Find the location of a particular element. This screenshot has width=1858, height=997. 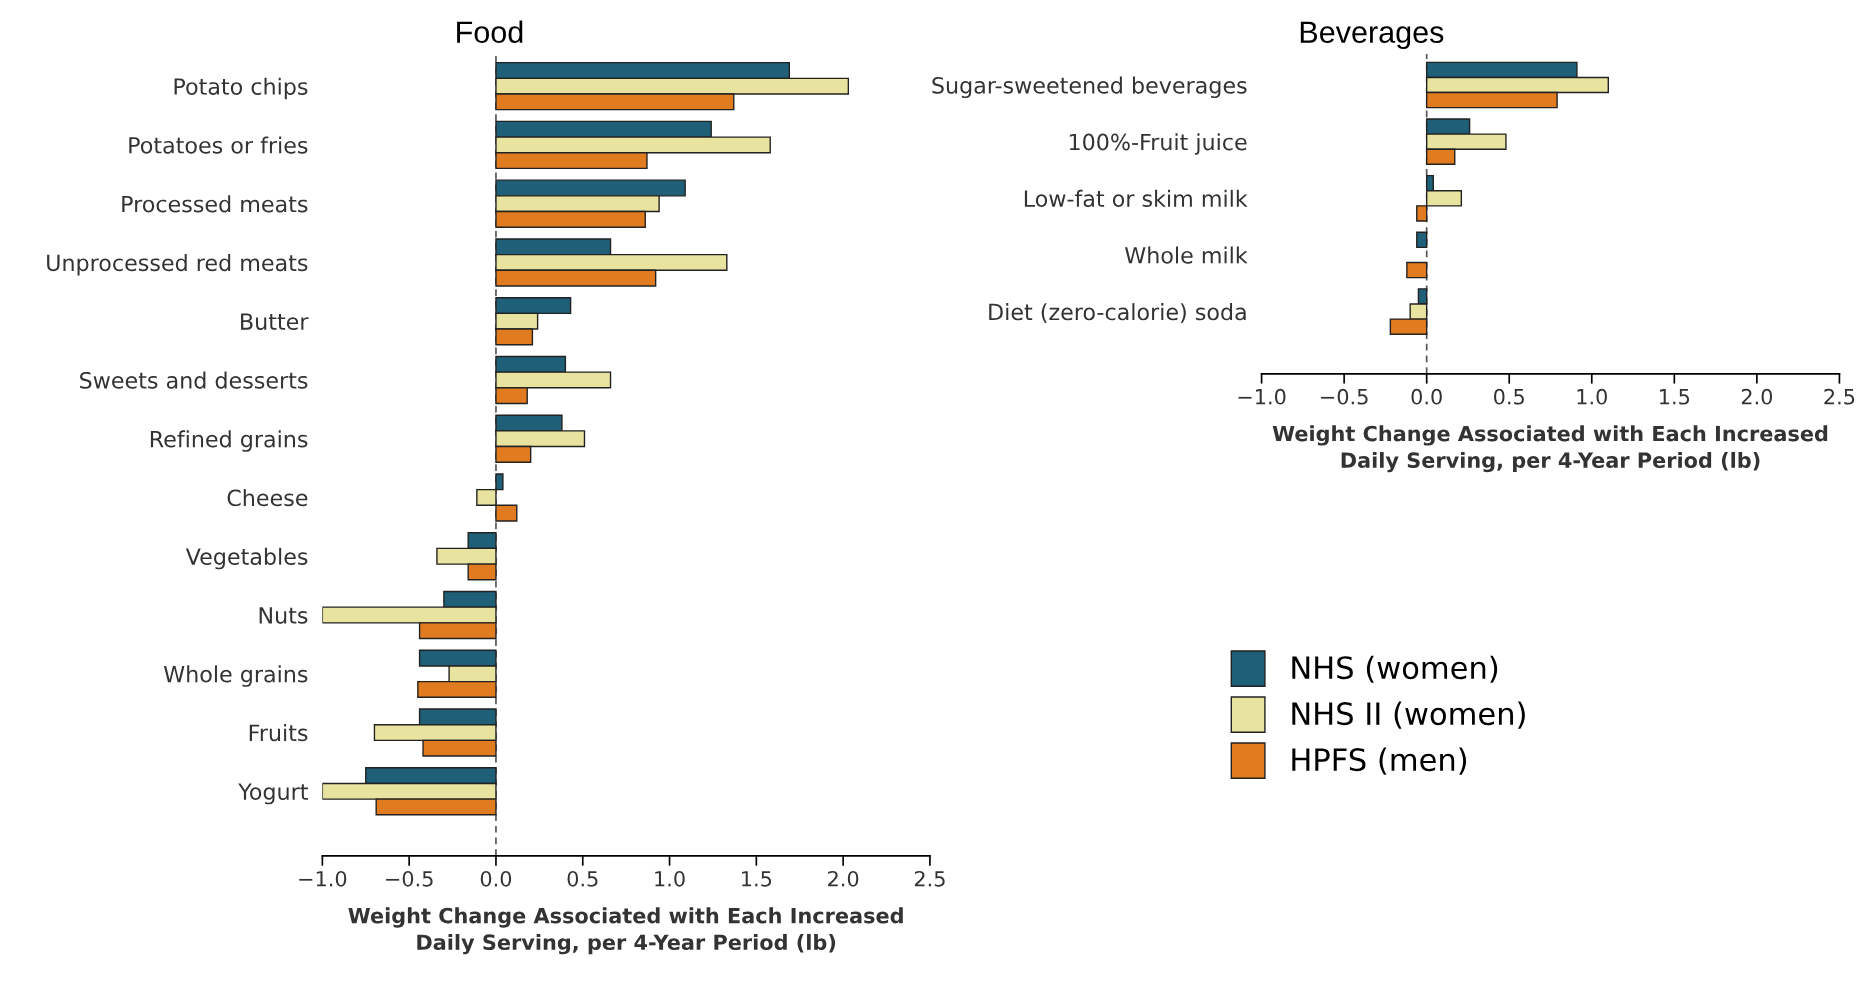

y-tick-label: 100%-Fruit juice is located at coordinates (1158, 144).